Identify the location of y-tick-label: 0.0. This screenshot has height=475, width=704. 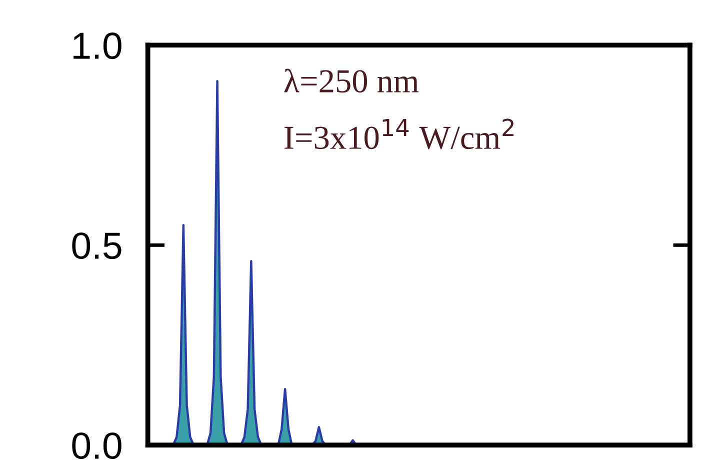
(97, 446).